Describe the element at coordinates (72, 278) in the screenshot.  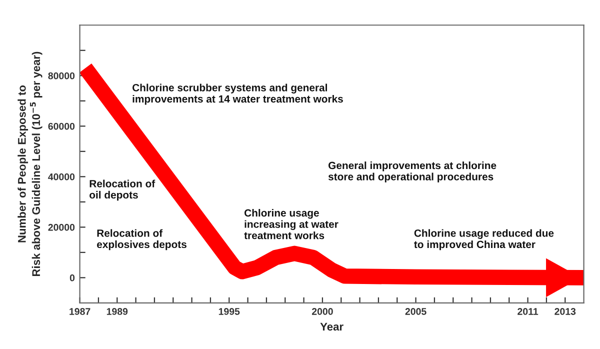
I see `y-tick-label: 0` at that location.